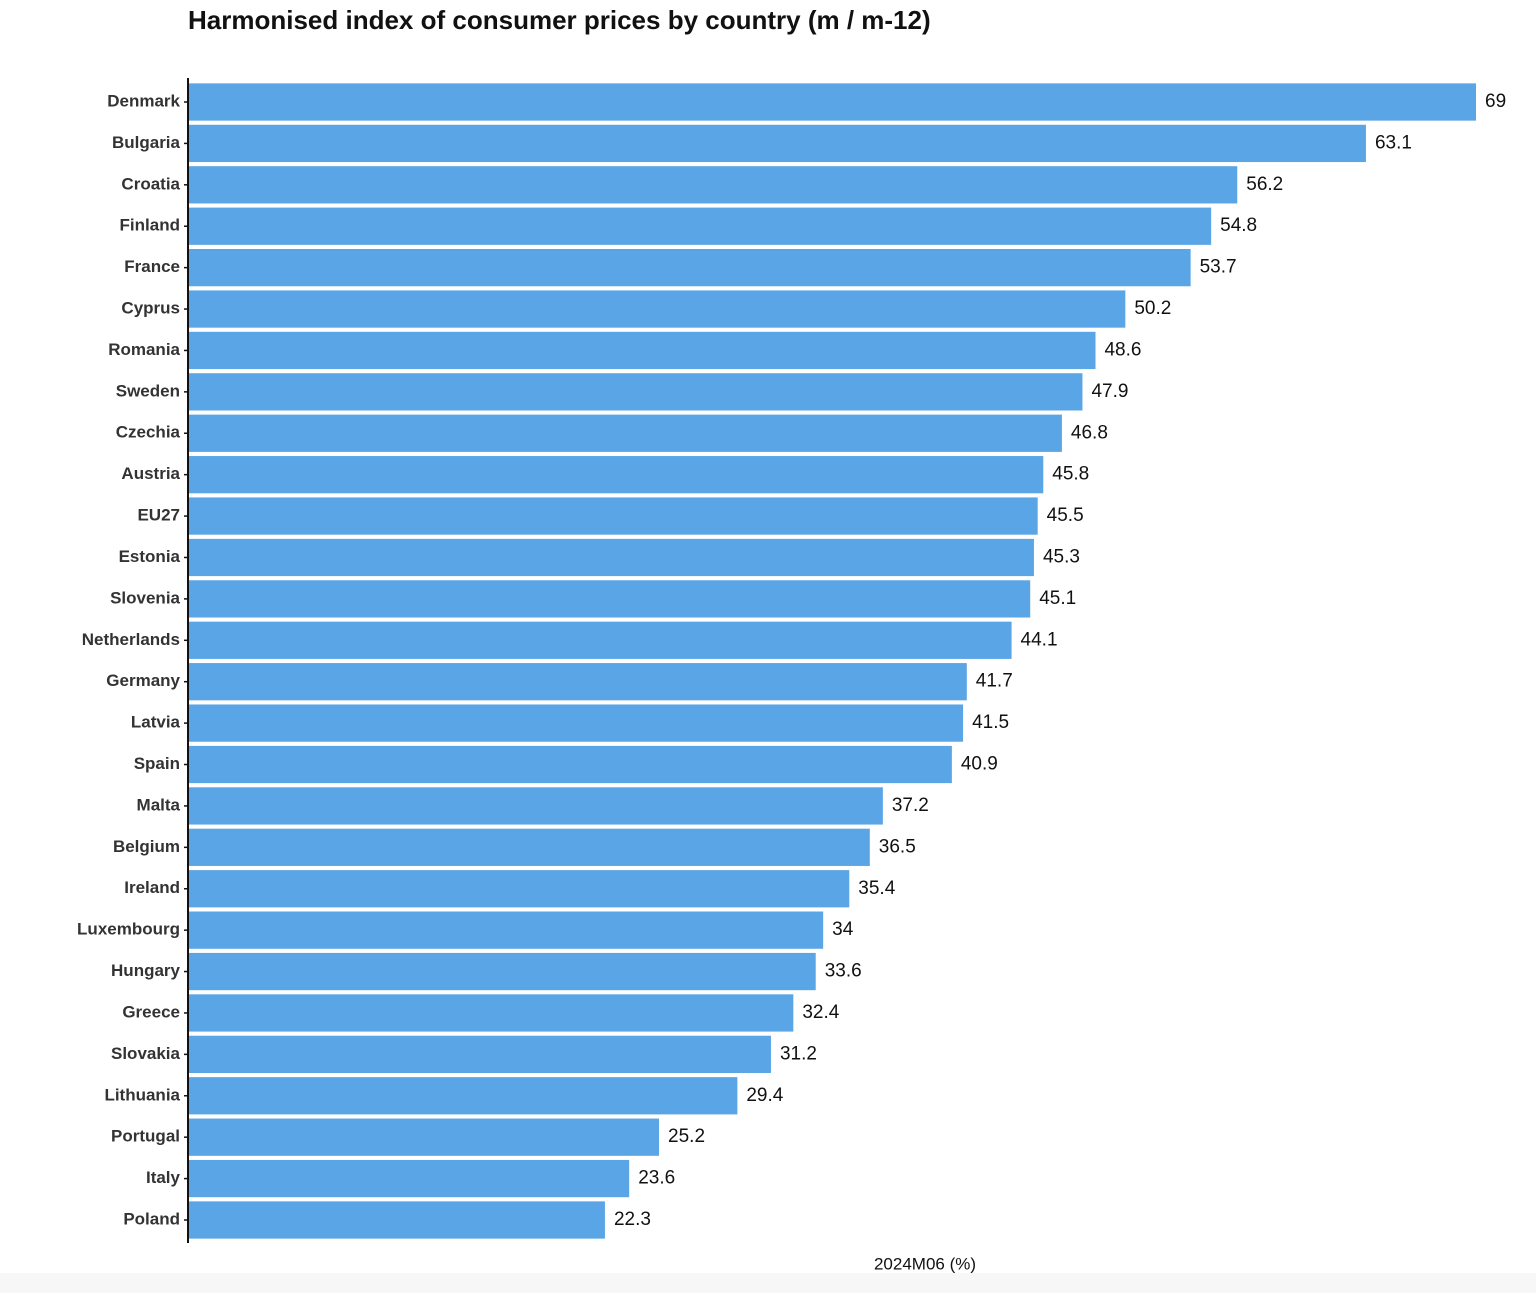 Image resolution: width=1536 pixels, height=1293 pixels. Describe the element at coordinates (1070, 474) in the screenshot. I see `value-label: 45.8` at that location.